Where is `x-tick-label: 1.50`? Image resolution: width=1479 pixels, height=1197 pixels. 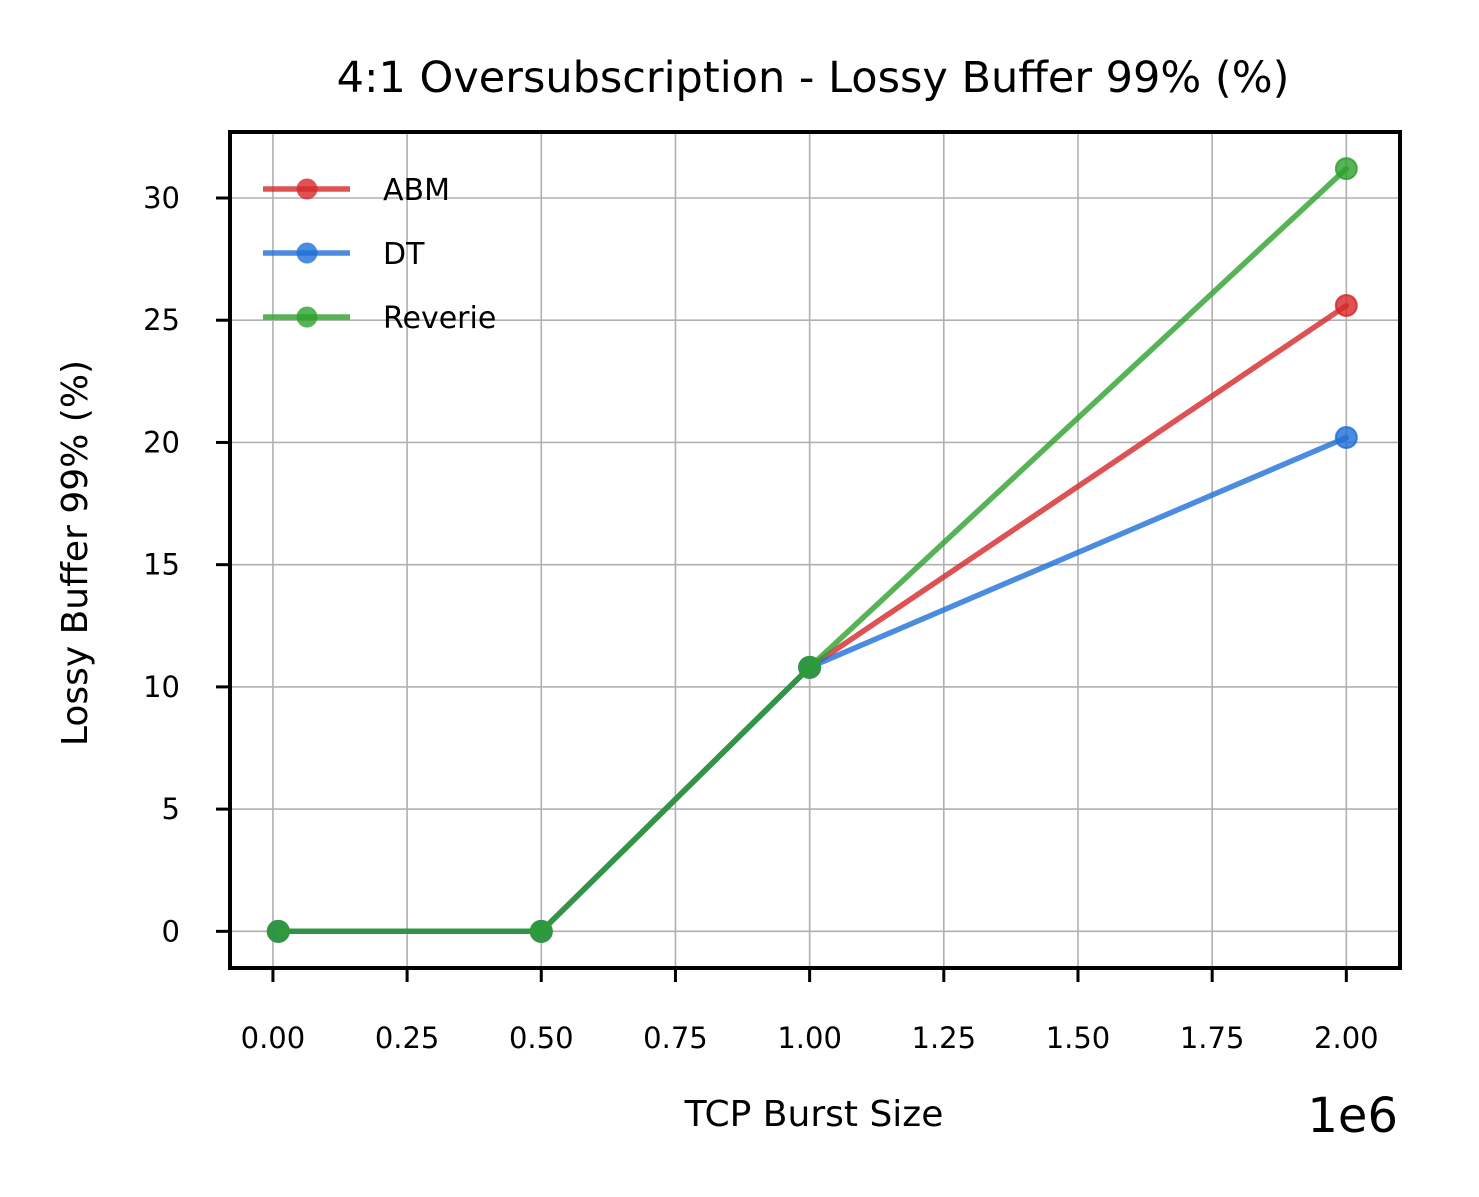 x-tick-label: 1.50 is located at coordinates (1078, 1038).